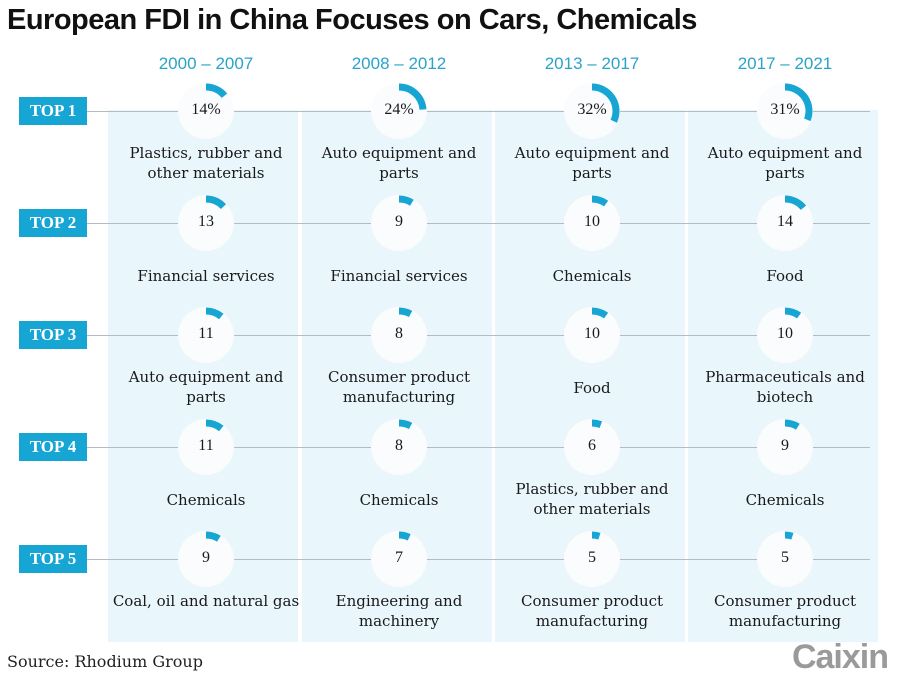 The image size is (900, 681). I want to click on rank-label: TOP 2, so click(53, 223).